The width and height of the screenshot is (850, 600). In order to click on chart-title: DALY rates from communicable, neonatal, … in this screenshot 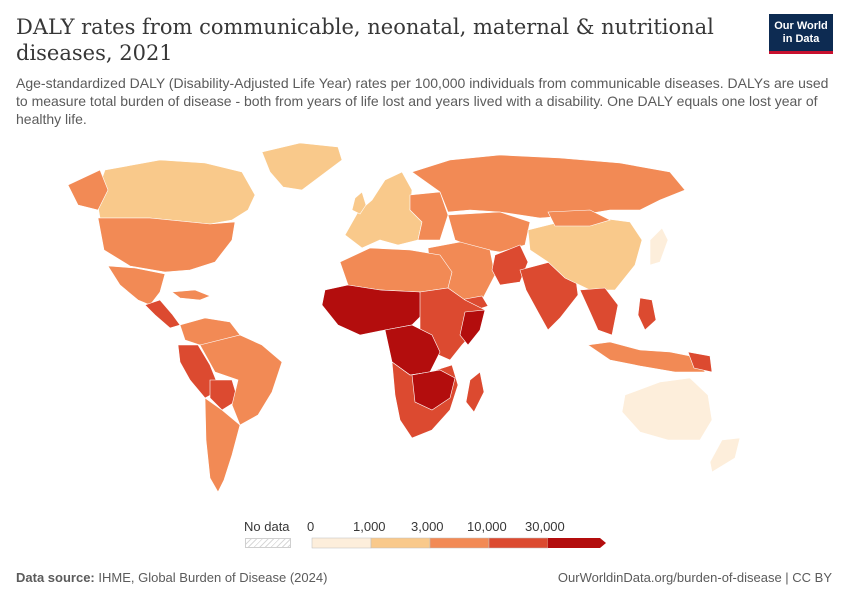, I will do `click(365, 40)`.